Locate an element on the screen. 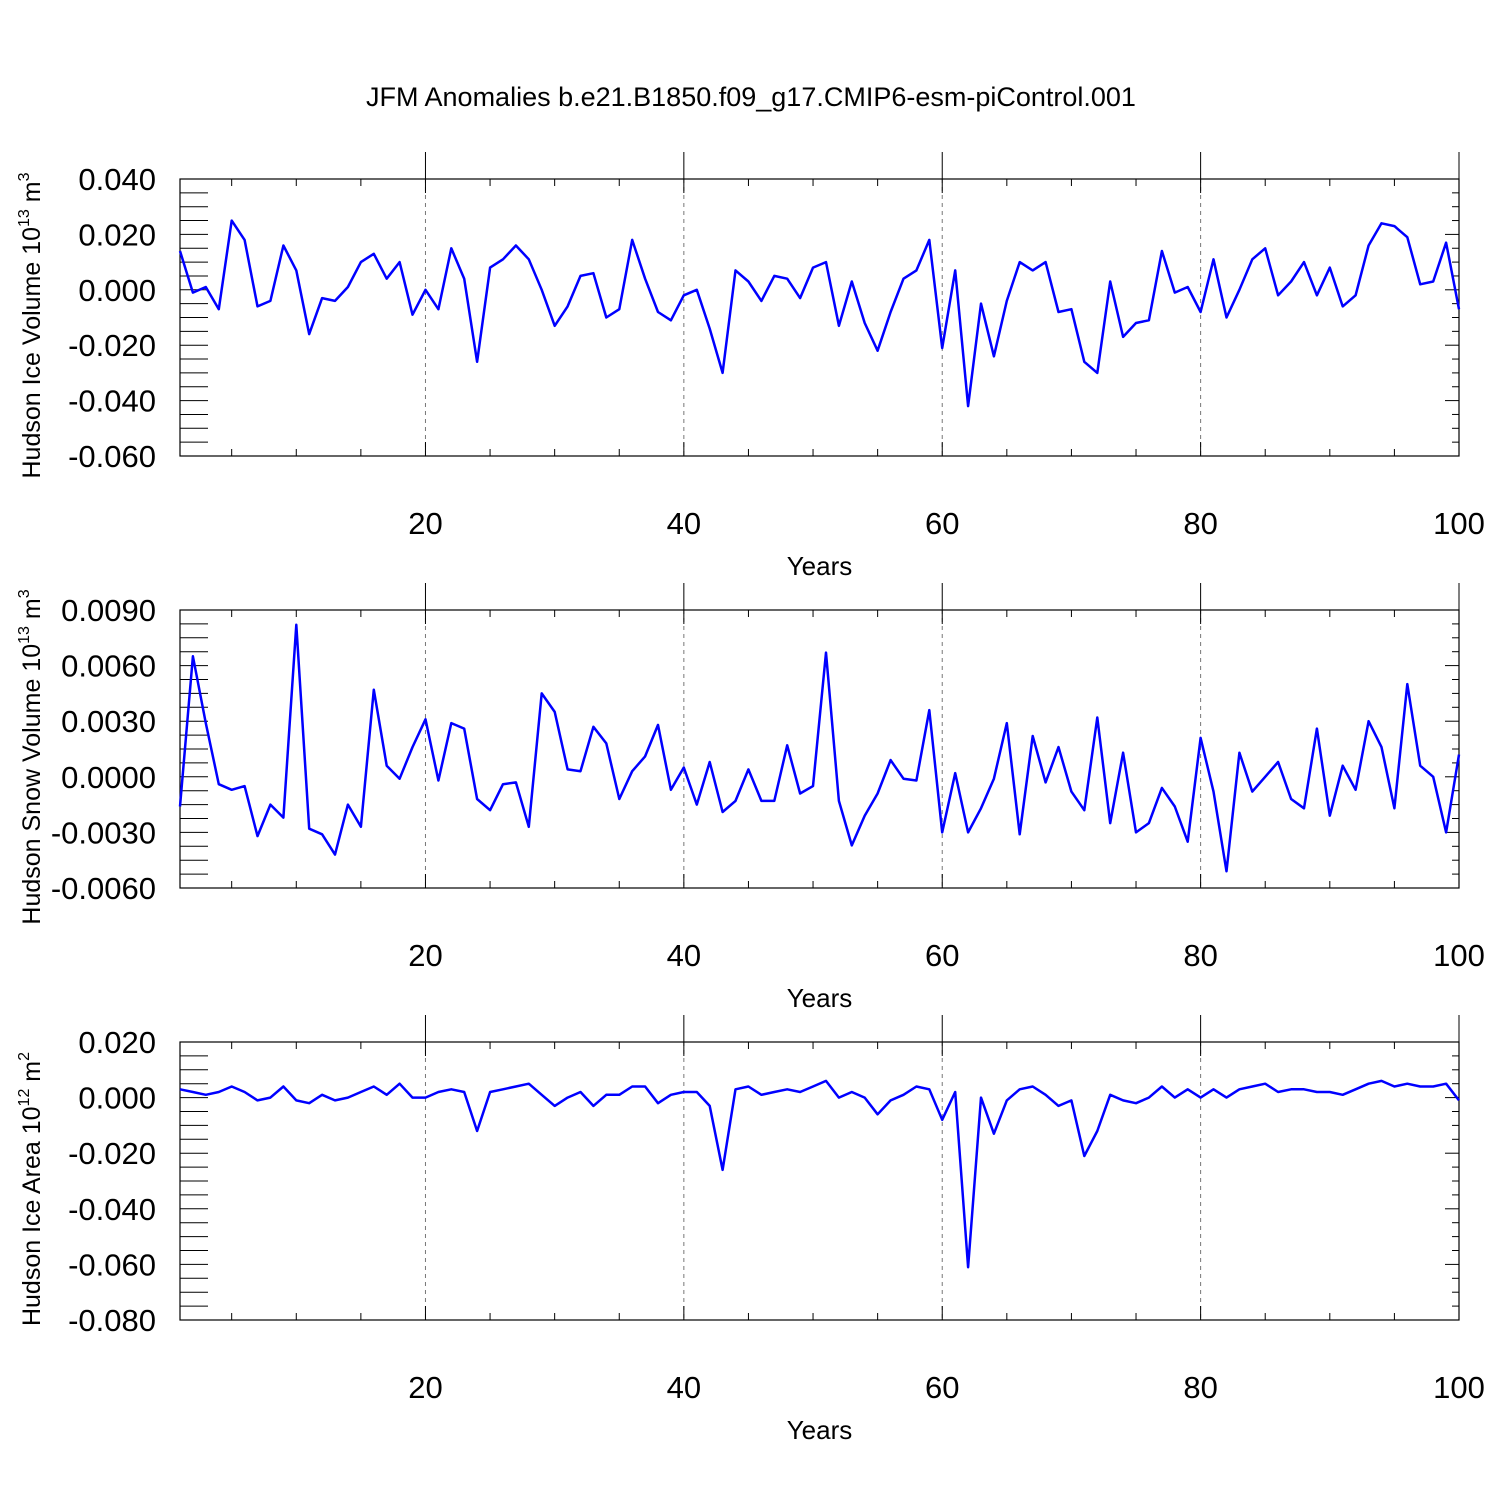 This screenshot has width=1500, height=1500. y-tick-label: 0.0030 is located at coordinates (108, 721).